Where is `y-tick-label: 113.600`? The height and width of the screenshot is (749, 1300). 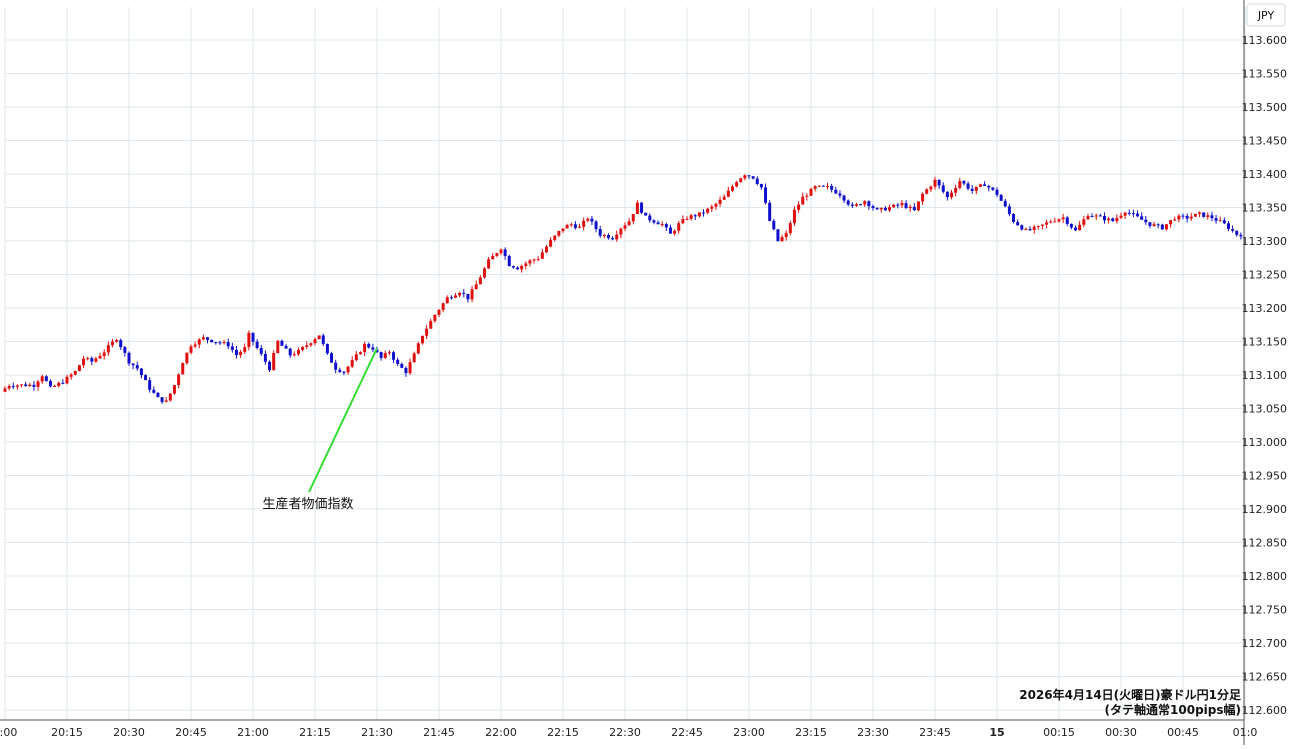
y-tick-label: 113.600 is located at coordinates (1265, 40).